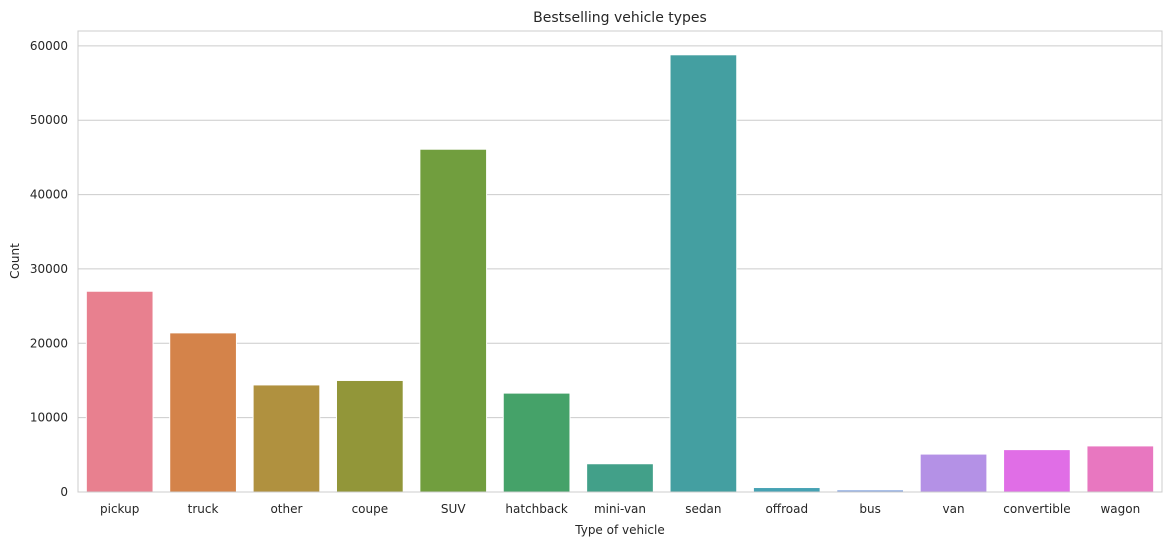 Image resolution: width=1173 pixels, height=549 pixels. What do you see at coordinates (954, 509) in the screenshot?
I see `x-tick-label: van` at bounding box center [954, 509].